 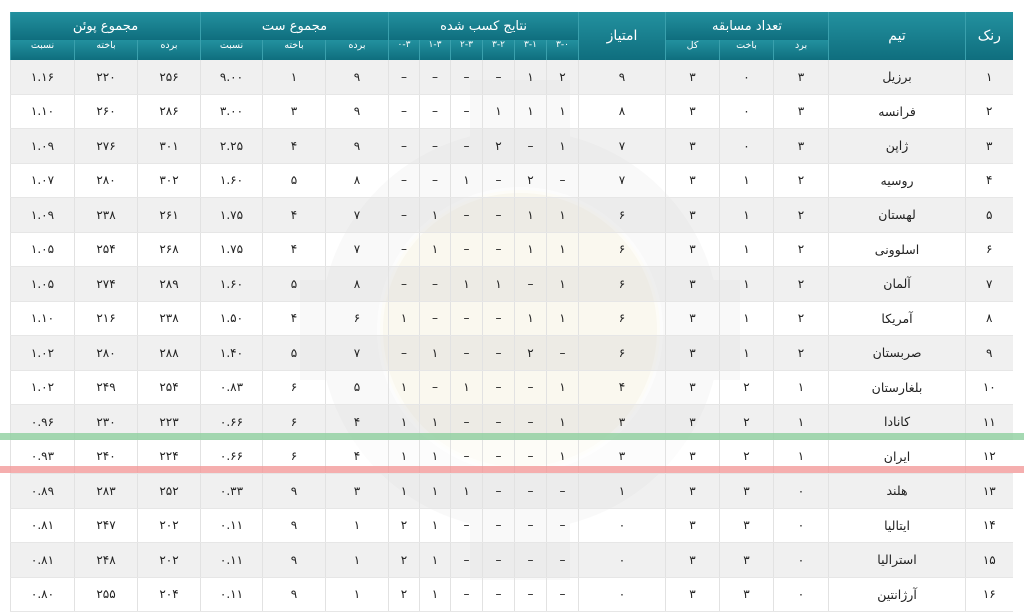 What do you see at coordinates (897, 491) in the screenshot?
I see `team-cell: هلند` at bounding box center [897, 491].